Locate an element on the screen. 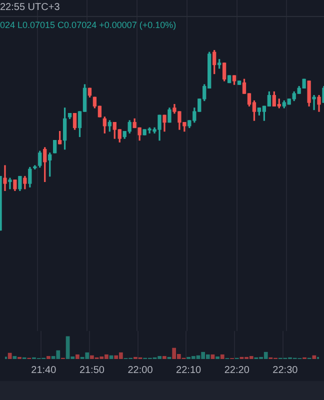 This screenshot has width=324, height=400. x-tick-label: 22:10 is located at coordinates (189, 370).